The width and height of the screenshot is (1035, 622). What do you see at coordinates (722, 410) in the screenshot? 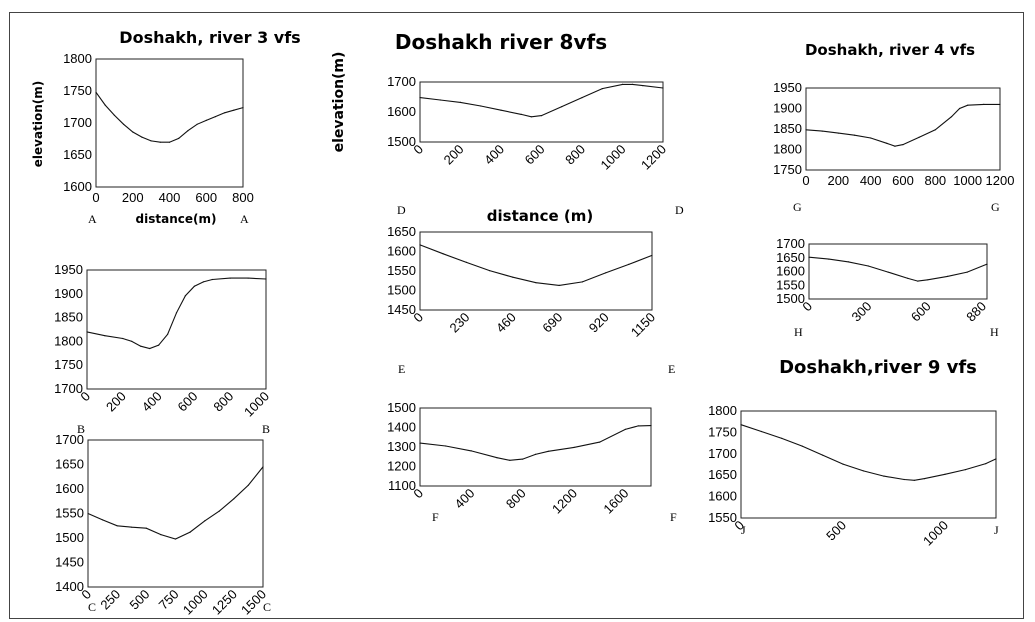
I see `y-tick-label: 1800` at bounding box center [722, 410].